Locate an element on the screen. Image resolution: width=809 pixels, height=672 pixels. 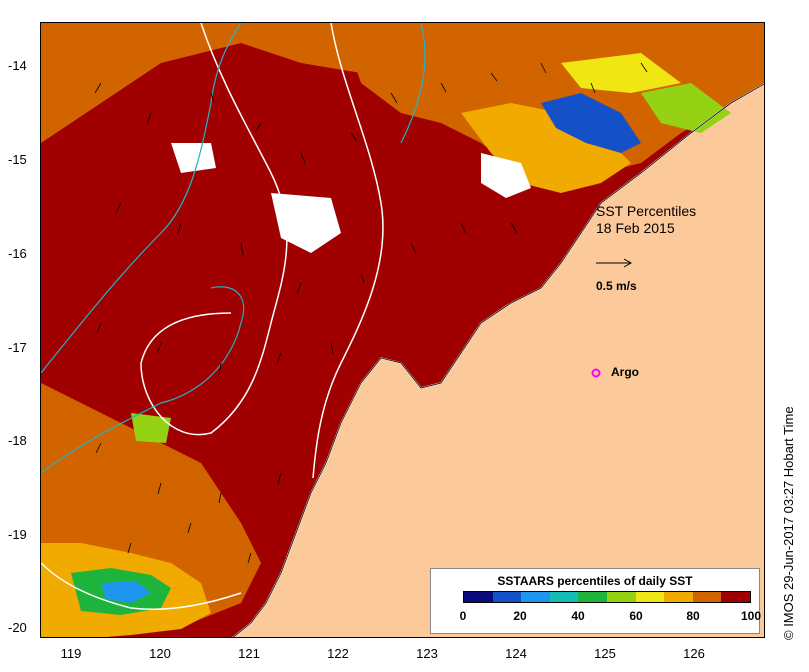
legend-colorbar is located at coordinates (607, 597).